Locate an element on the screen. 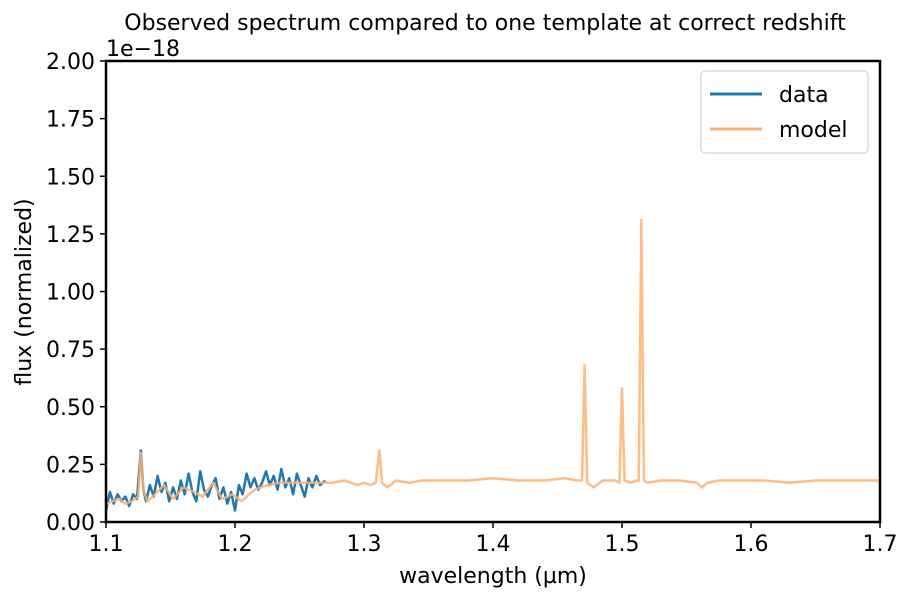  y-tick-label: 0.50 is located at coordinates (70, 408).